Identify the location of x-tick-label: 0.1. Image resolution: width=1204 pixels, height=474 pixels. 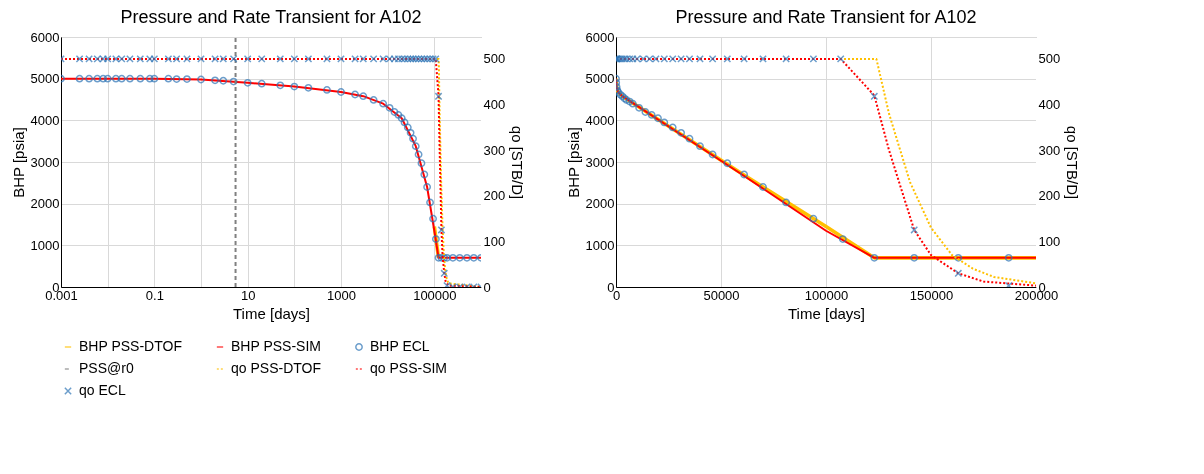
(154, 295).